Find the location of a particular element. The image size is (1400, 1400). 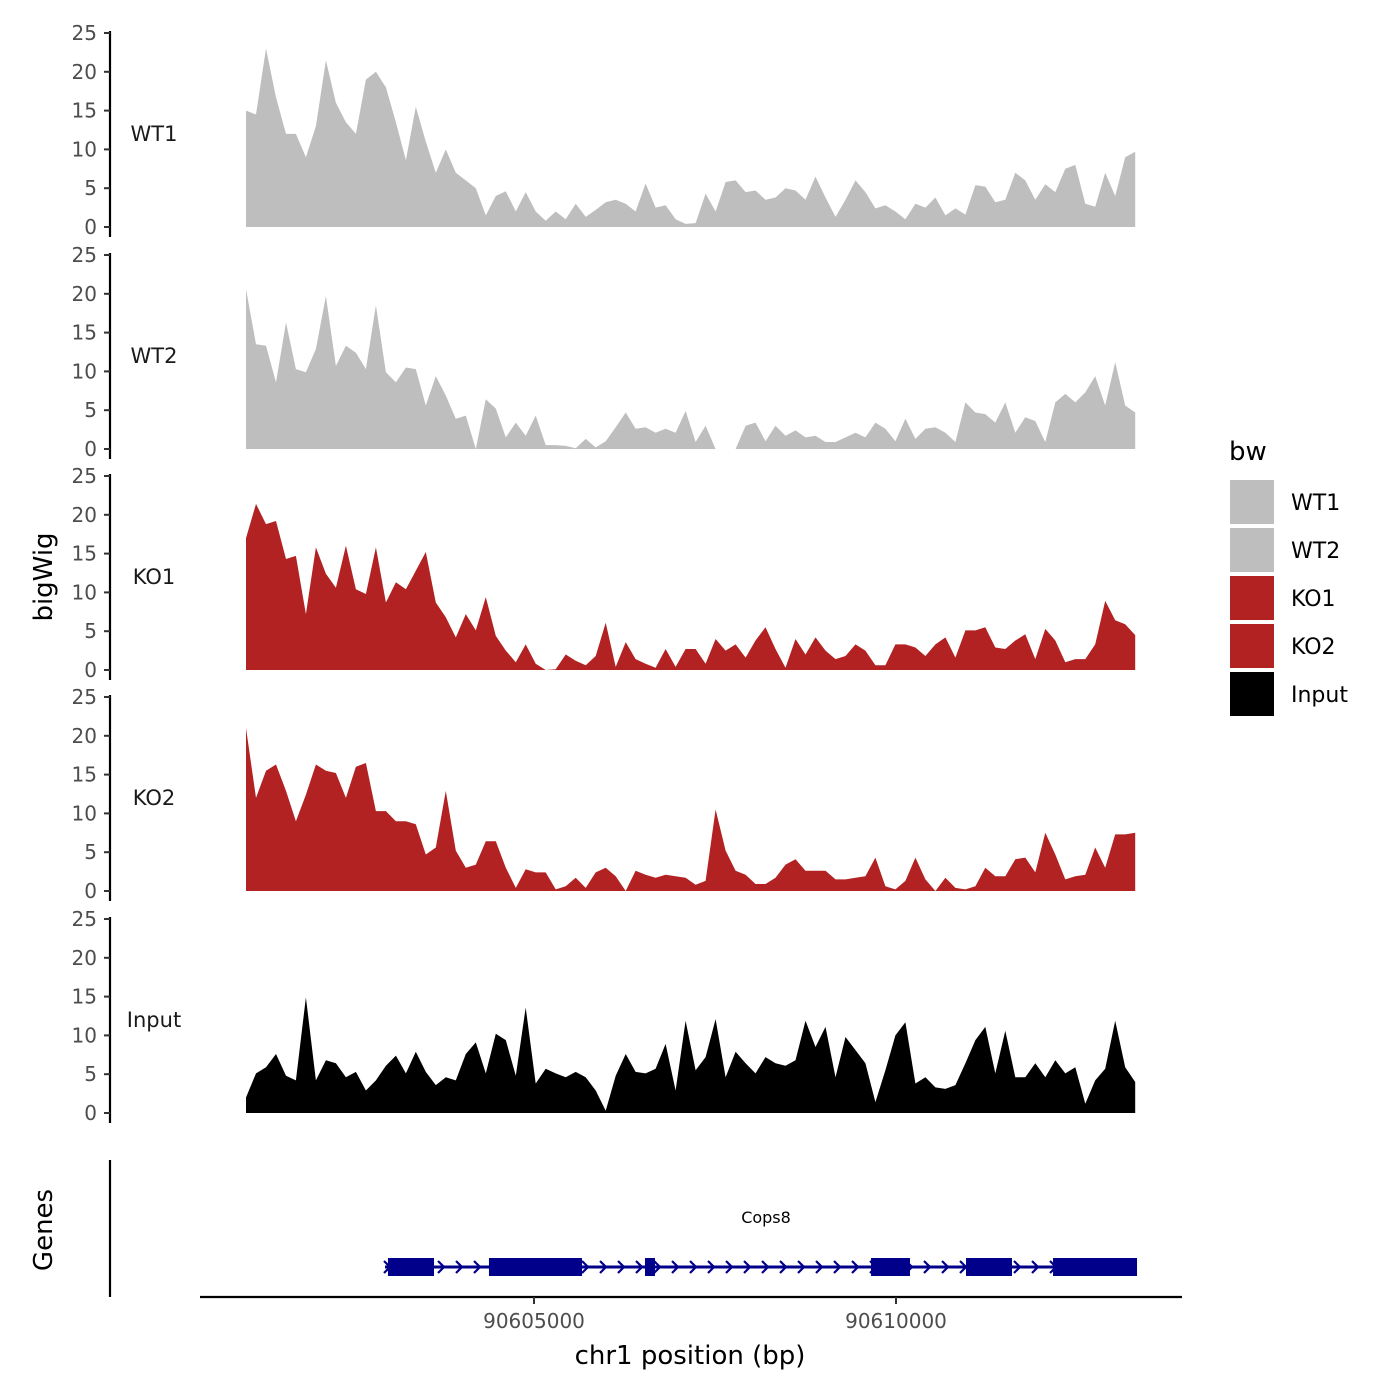

track-panel-wt1: 0 5 10 15 20 25 WT1 is located at coordinates (604, 130).